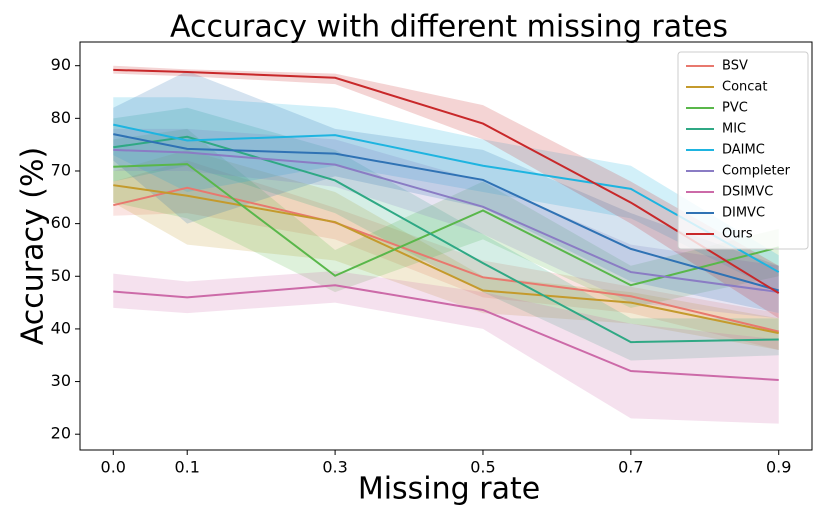  Describe the element at coordinates (61, 275) in the screenshot. I see `y-tick-label: 50` at that location.